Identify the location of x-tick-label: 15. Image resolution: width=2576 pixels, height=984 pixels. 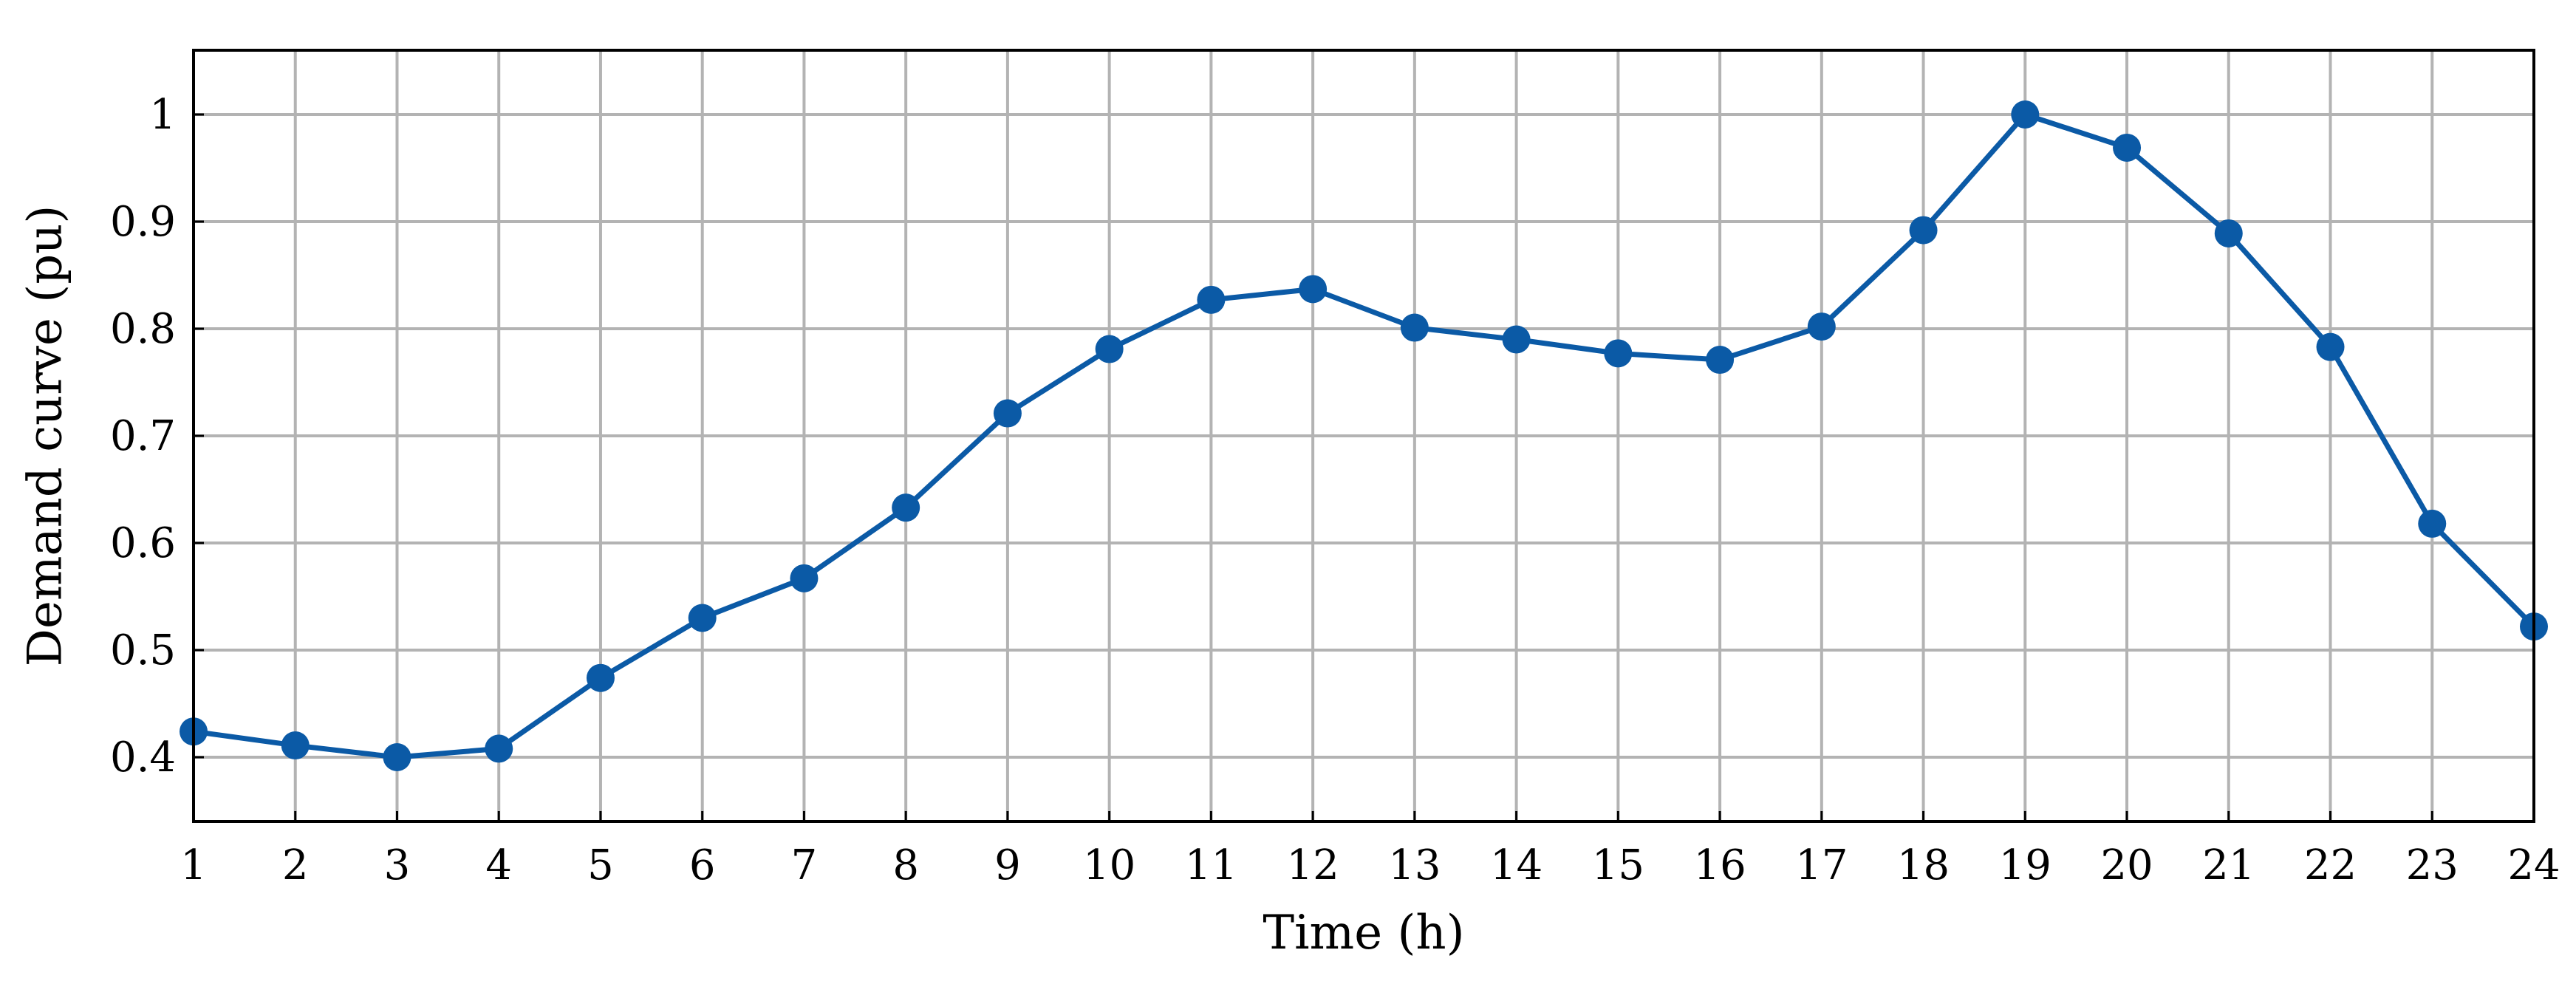
(1618, 865).